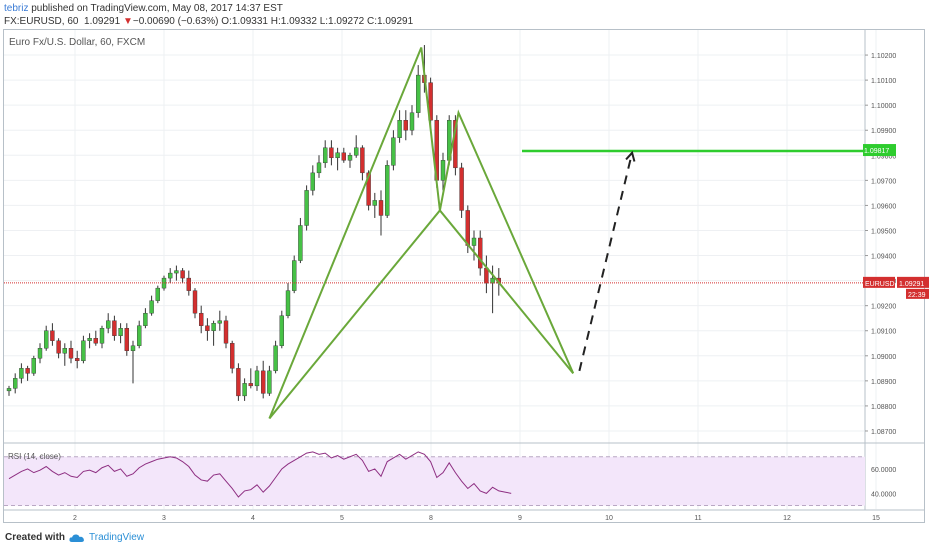 The height and width of the screenshot is (550, 932). I want to click on target-price-tag, so click(879, 150).